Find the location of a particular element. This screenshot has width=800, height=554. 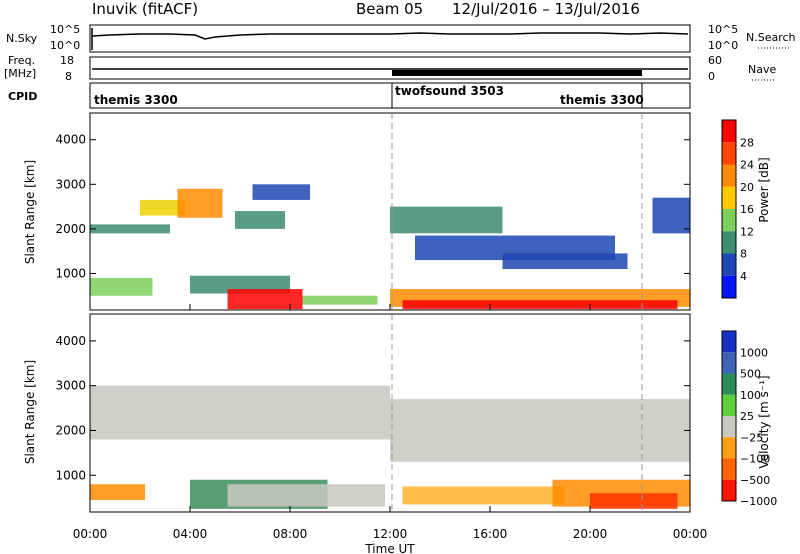

power-cbar-tick: 8 is located at coordinates (743, 254).